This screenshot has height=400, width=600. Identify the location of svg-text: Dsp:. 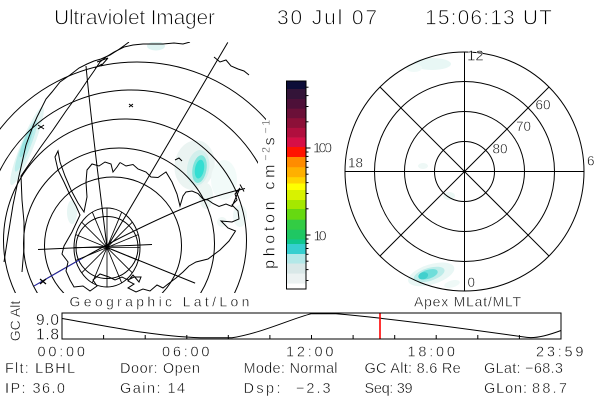
(263, 389).